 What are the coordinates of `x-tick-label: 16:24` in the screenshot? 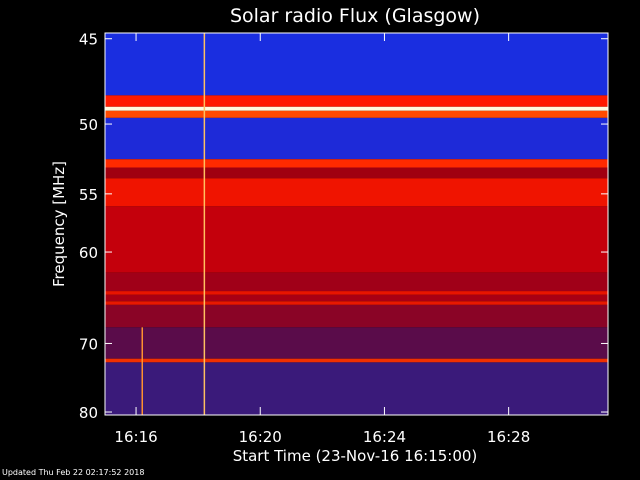 It's located at (384, 437).